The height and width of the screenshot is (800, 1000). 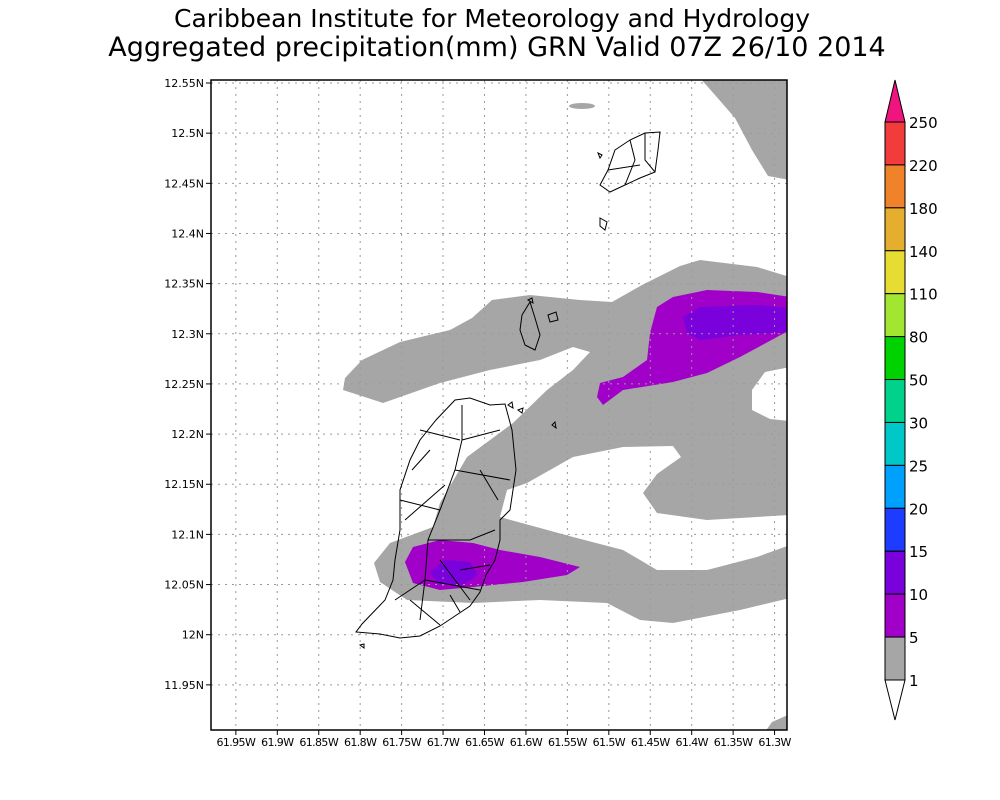 What do you see at coordinates (443, 742) in the screenshot?
I see `lon-tick-label: 61.7W` at bounding box center [443, 742].